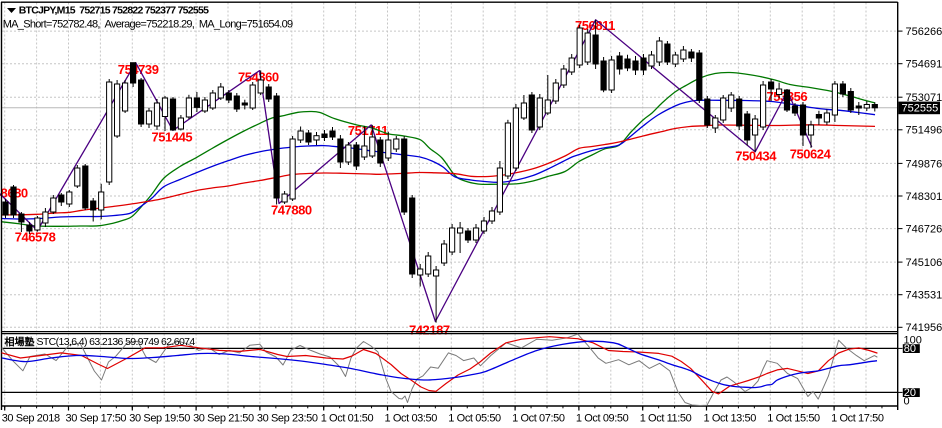  Describe the element at coordinates (924, 65) in the screenshot. I see `svg-text: 754691` at that location.